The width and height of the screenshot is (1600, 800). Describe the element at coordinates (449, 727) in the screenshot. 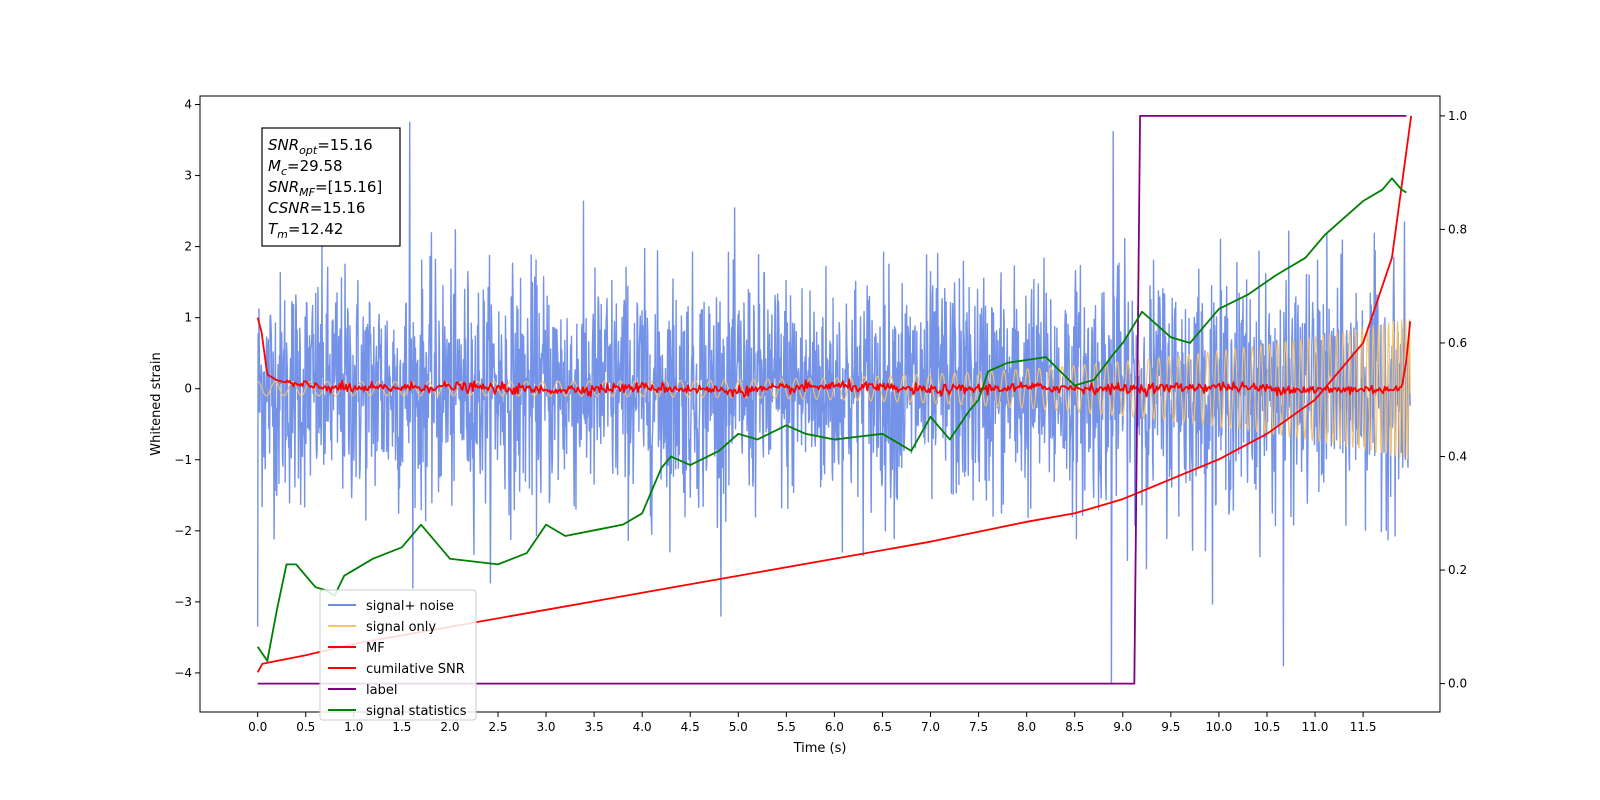

I see `x-tick-label: 2.0` at that location.